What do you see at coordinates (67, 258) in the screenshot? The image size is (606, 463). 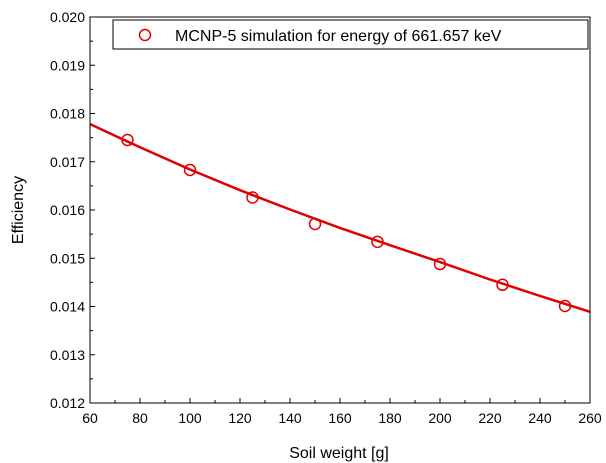 I see `y-tick-label: 0.015` at bounding box center [67, 258].